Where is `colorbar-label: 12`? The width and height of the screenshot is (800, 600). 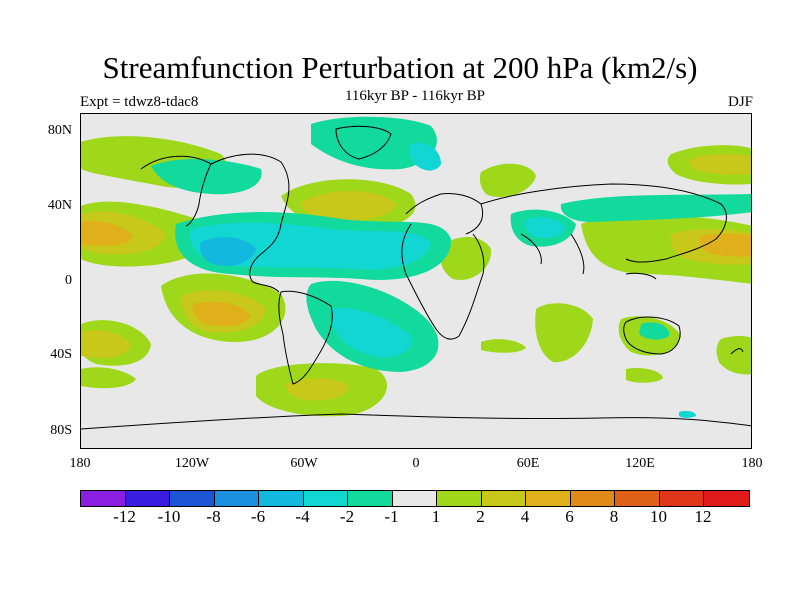
colorbar-label: 12 is located at coordinates (703, 516).